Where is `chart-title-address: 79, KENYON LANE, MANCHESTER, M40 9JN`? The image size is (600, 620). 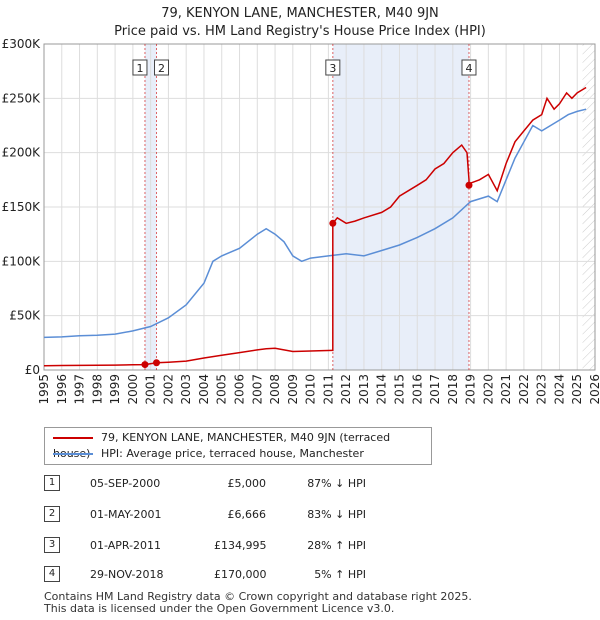
chart-title-address: 79, KENYON LANE, MANCHESTER, M40 9JN is located at coordinates (300, 13).